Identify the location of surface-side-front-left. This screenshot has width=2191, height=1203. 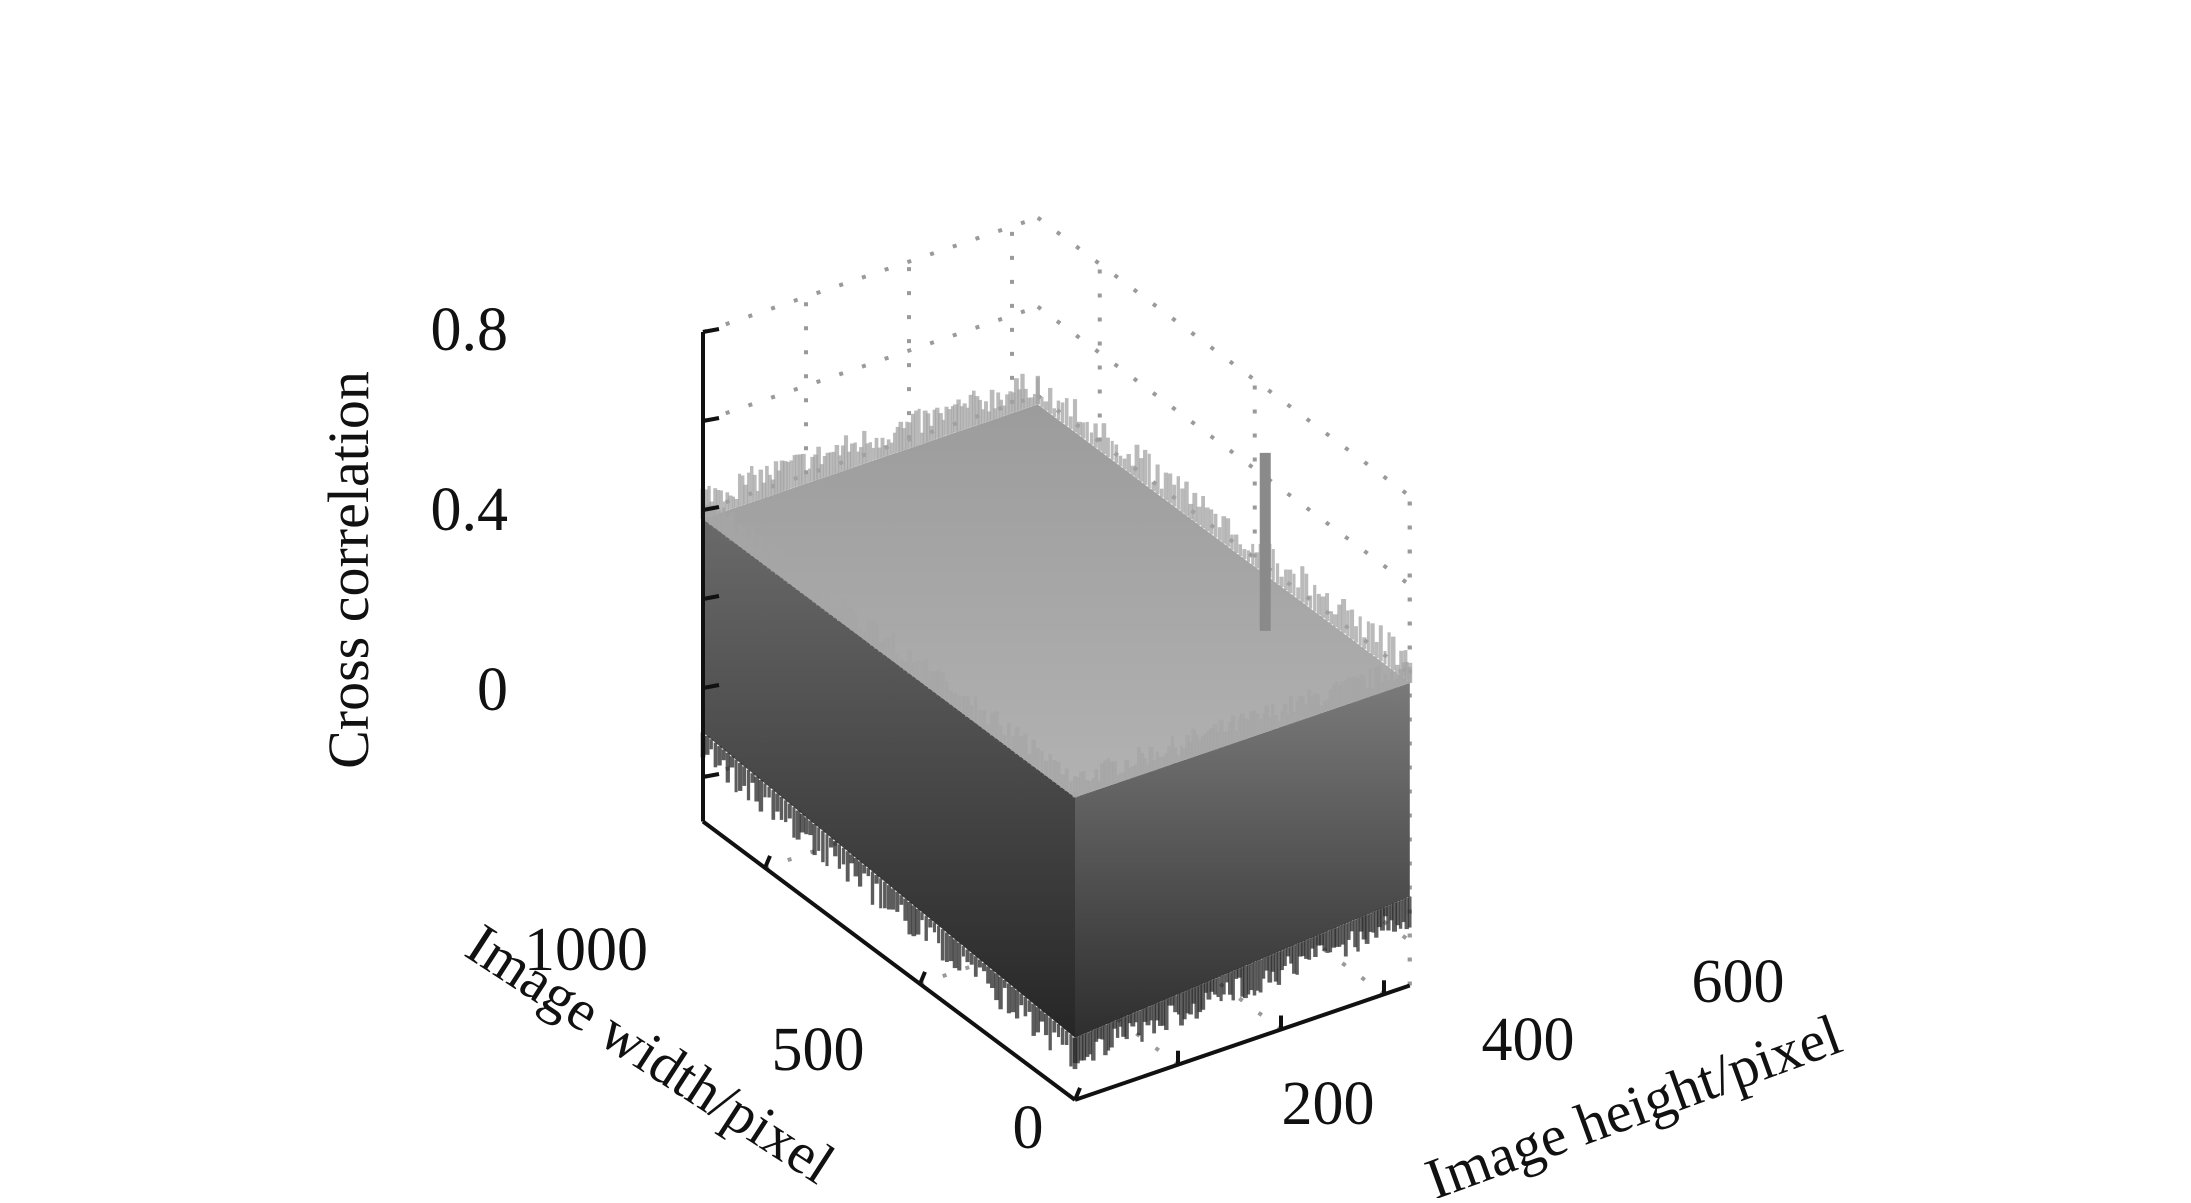
(889, 778).